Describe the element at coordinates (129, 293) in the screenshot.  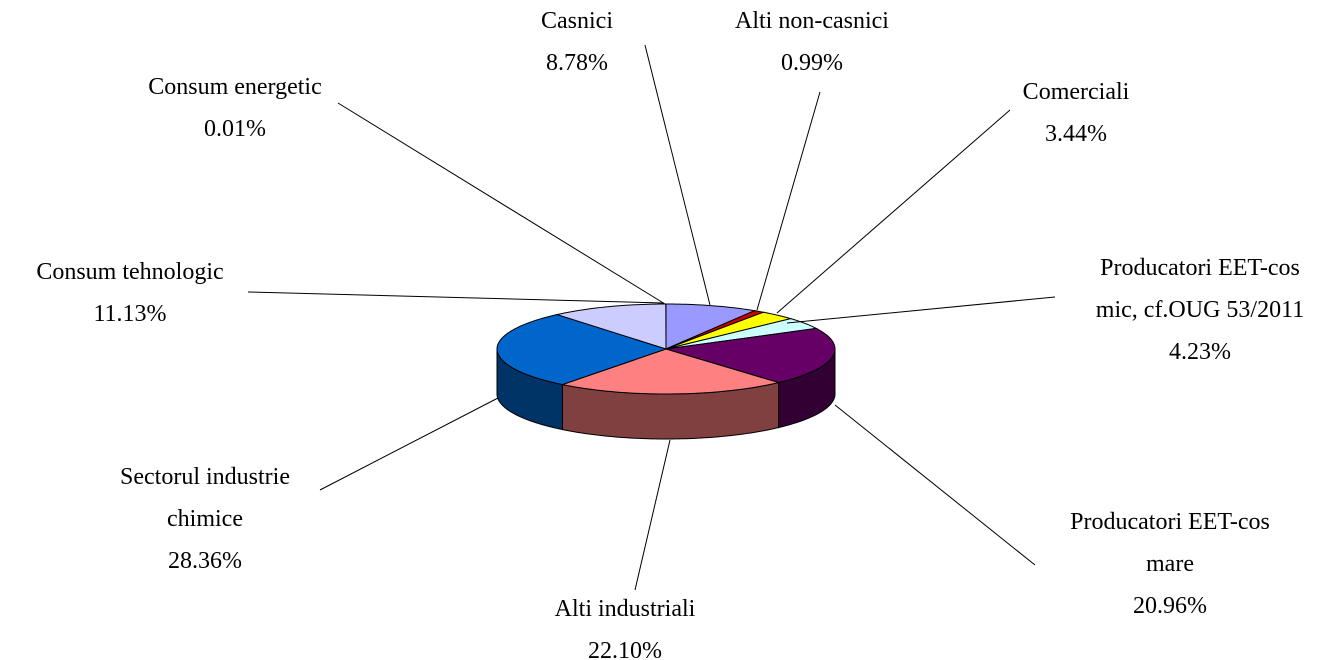
I see `slice-label: Consum tehnologic 11.13%` at that location.